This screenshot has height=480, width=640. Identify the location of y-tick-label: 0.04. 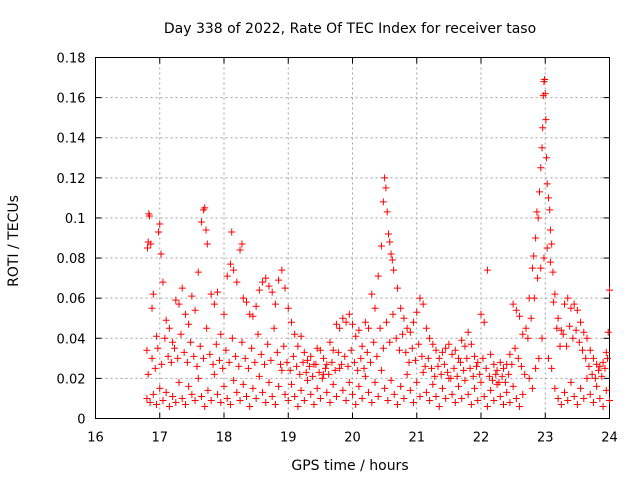
(71, 339).